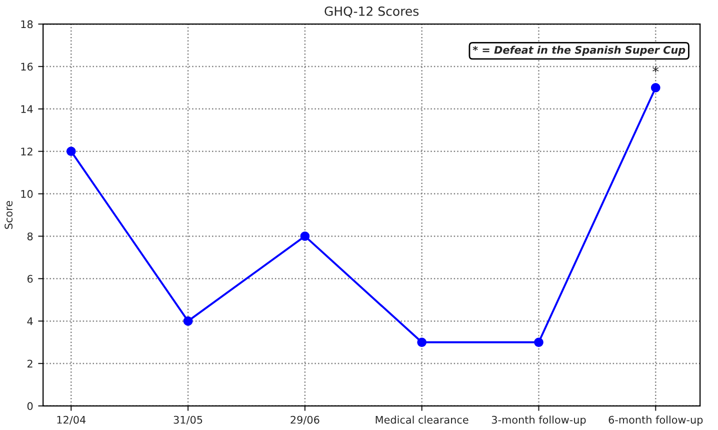  What do you see at coordinates (27, 24) in the screenshot?
I see `y-tick-label: 18` at bounding box center [27, 24].